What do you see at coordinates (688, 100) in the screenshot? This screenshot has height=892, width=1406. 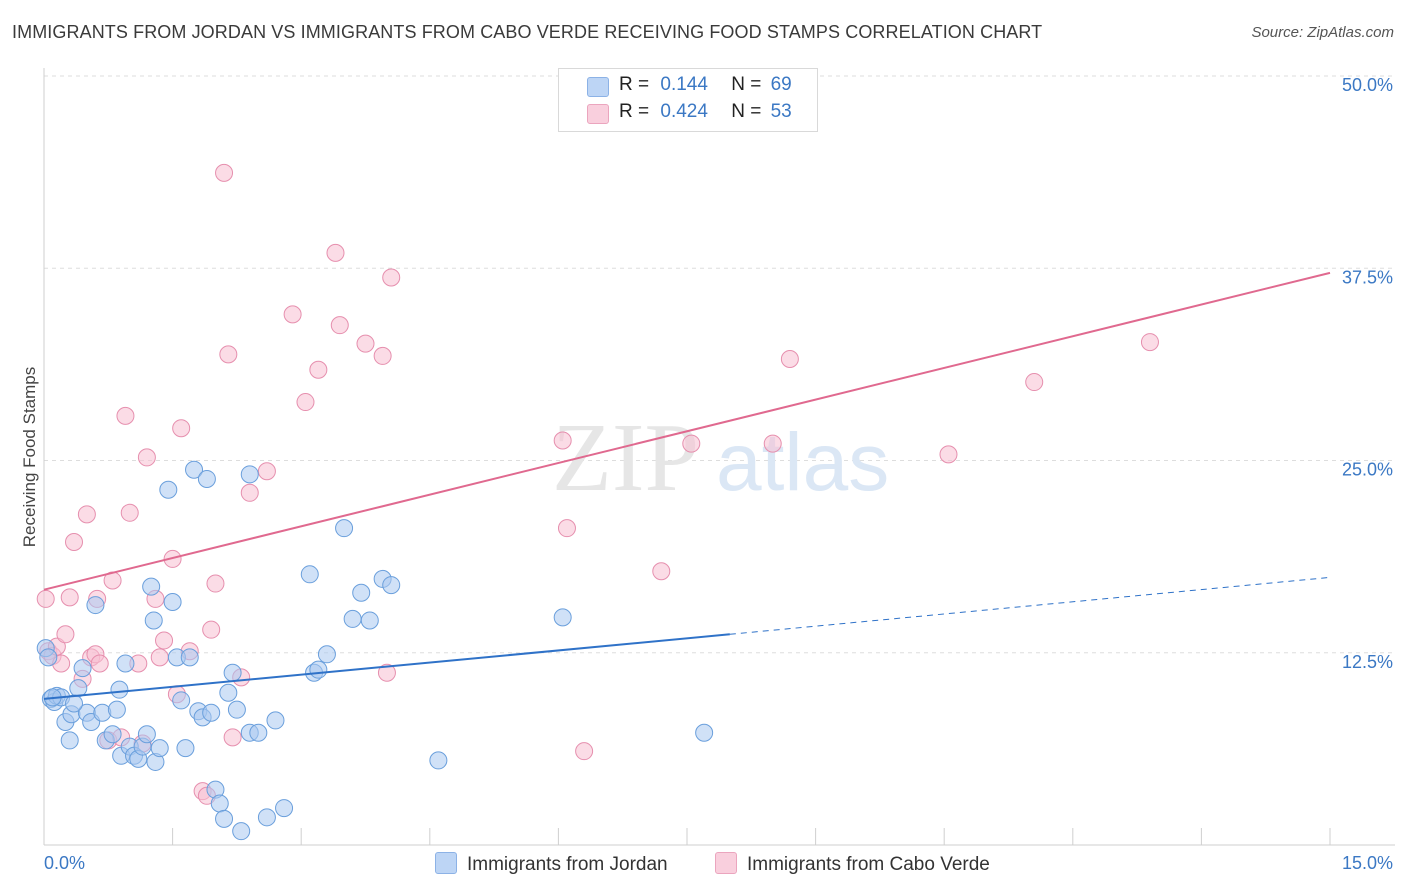 I see `correlation-legend: R = 0.144 N = 69 R = 0.424 N = 53` at bounding box center [688, 100].